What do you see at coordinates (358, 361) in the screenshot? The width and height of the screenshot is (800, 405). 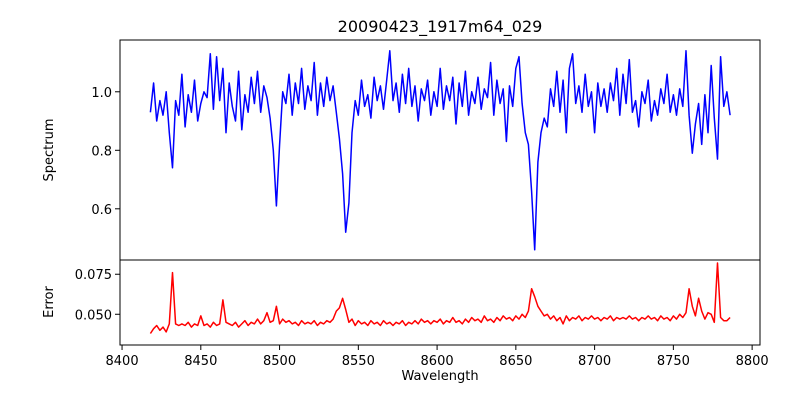 I see `x-tick-label: 8550` at bounding box center [358, 361].